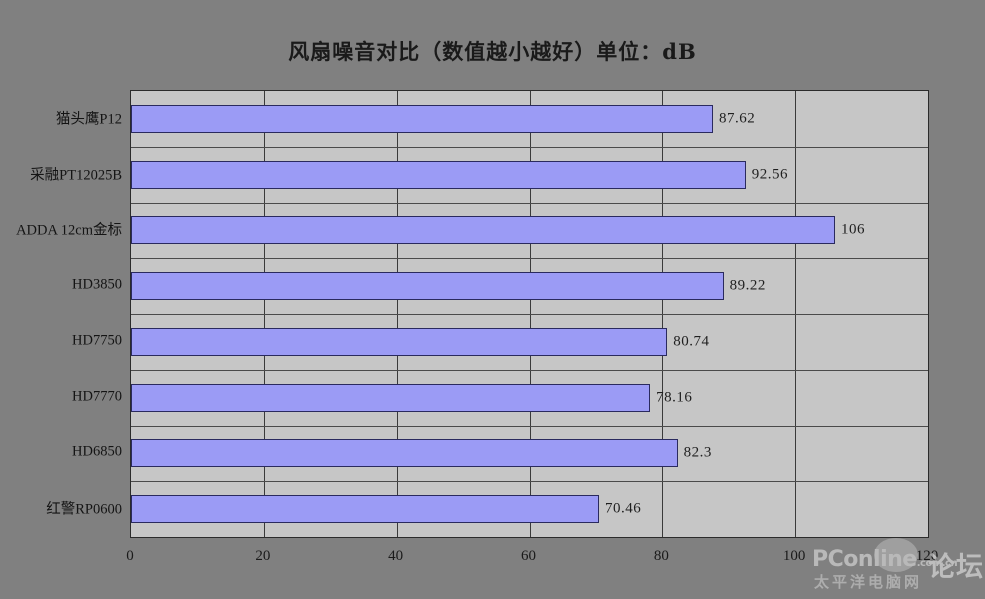  I want to click on bar-value-label: 87.62, so click(737, 118).